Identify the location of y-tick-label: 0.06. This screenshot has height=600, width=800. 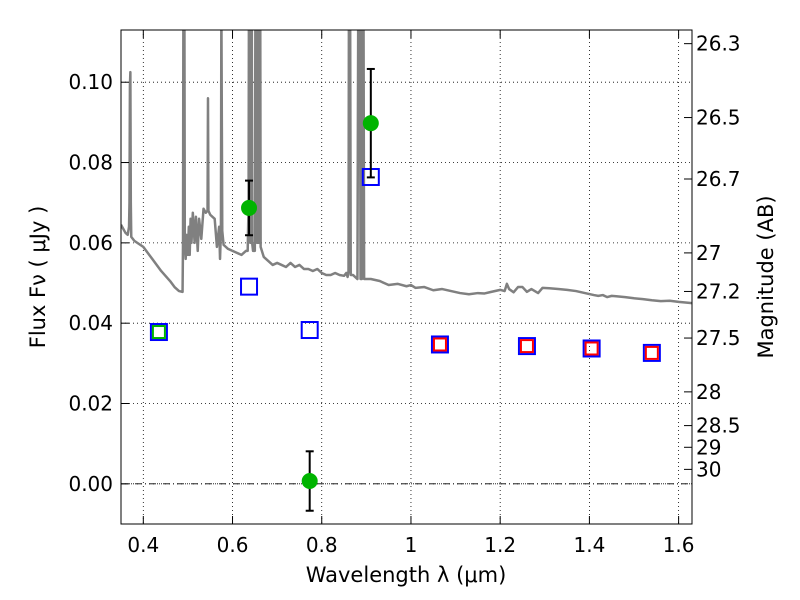
(90, 243).